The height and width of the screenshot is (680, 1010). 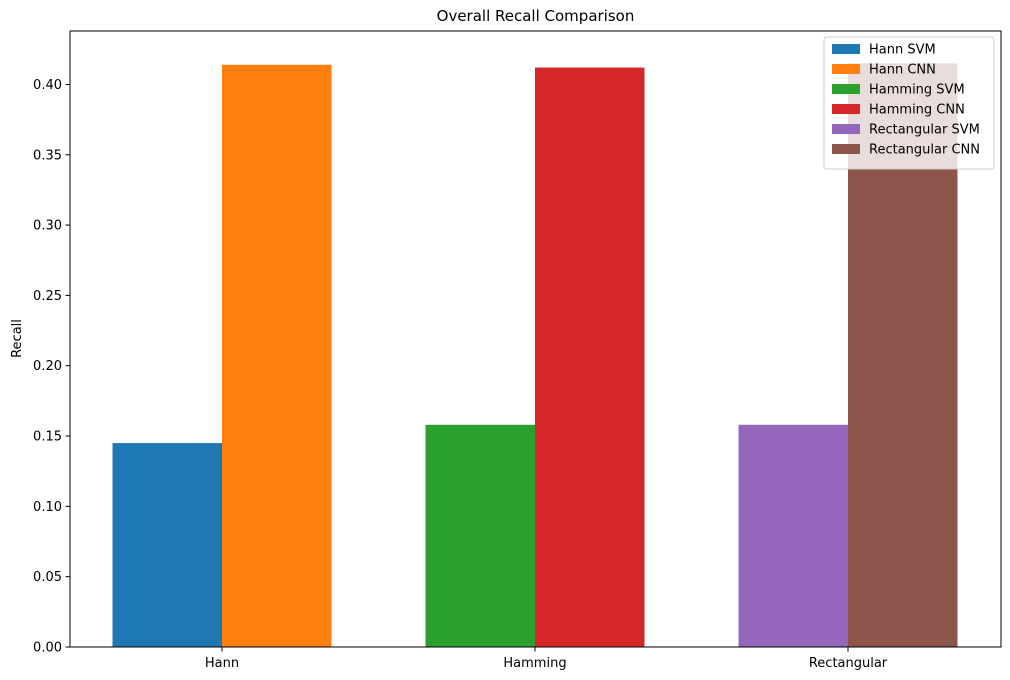 I want to click on y-tick-label: 0.40, so click(x=47, y=85).